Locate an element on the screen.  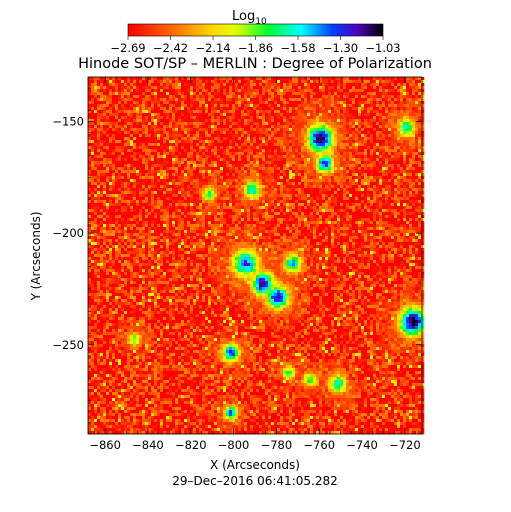
colorbar-tick-label: −2.69 is located at coordinates (127, 48).